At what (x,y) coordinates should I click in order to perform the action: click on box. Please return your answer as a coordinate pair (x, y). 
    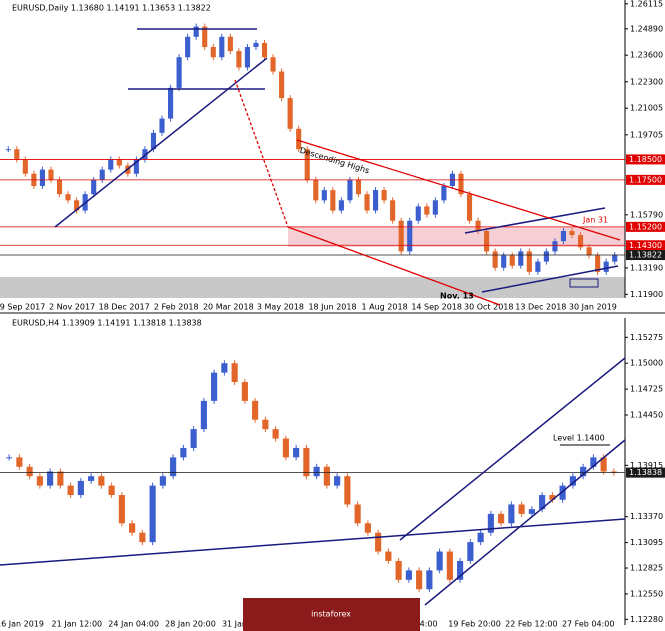
    Looking at the image, I should click on (584, 283).